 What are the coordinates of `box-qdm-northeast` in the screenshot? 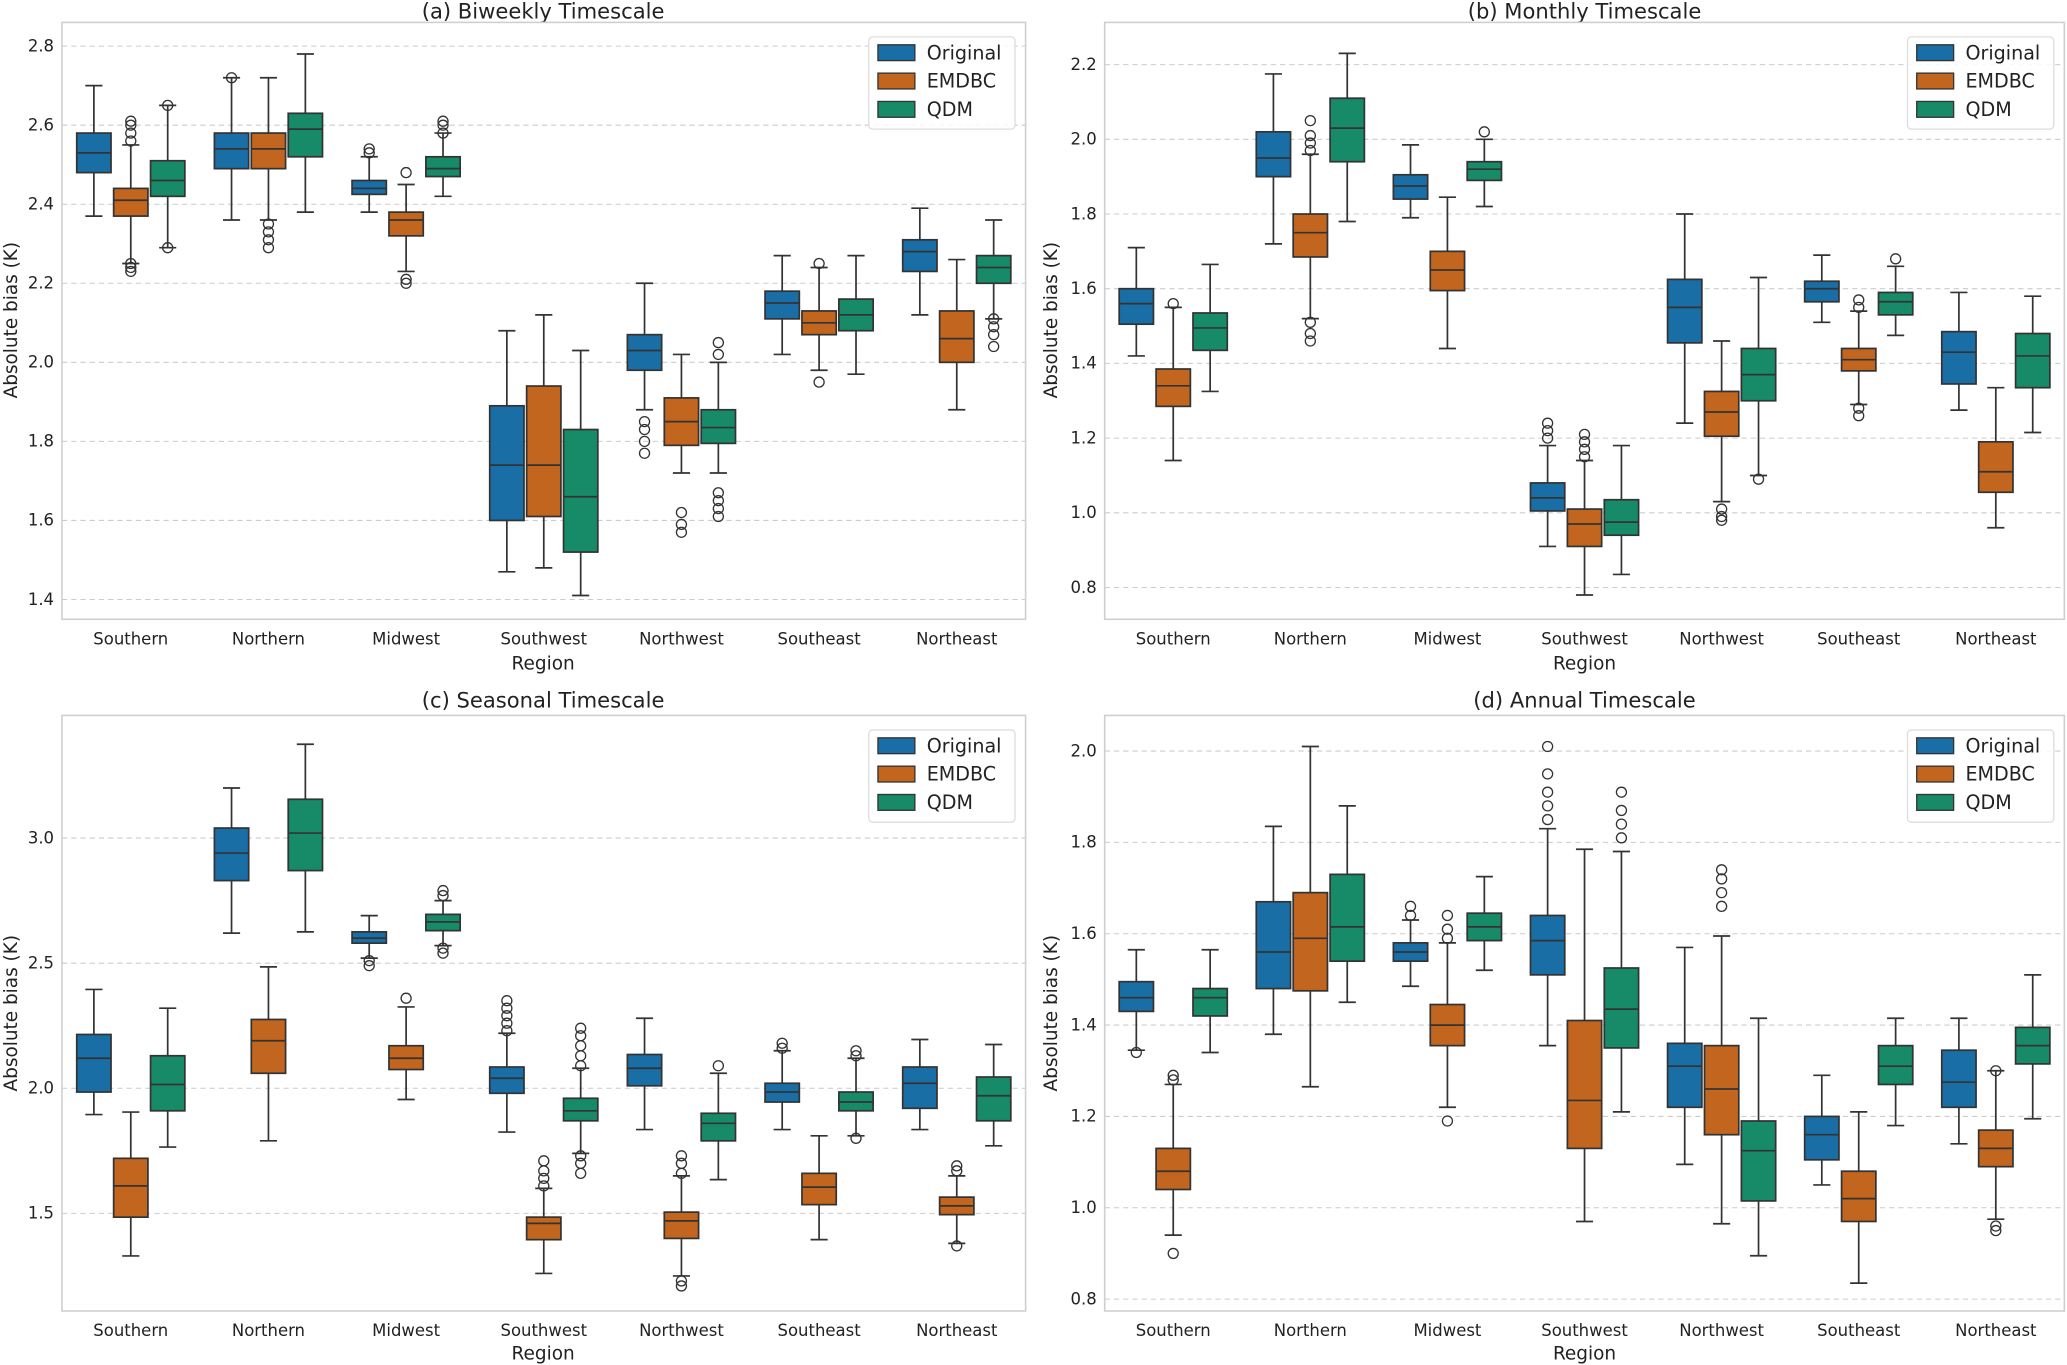 It's located at (2032, 364).